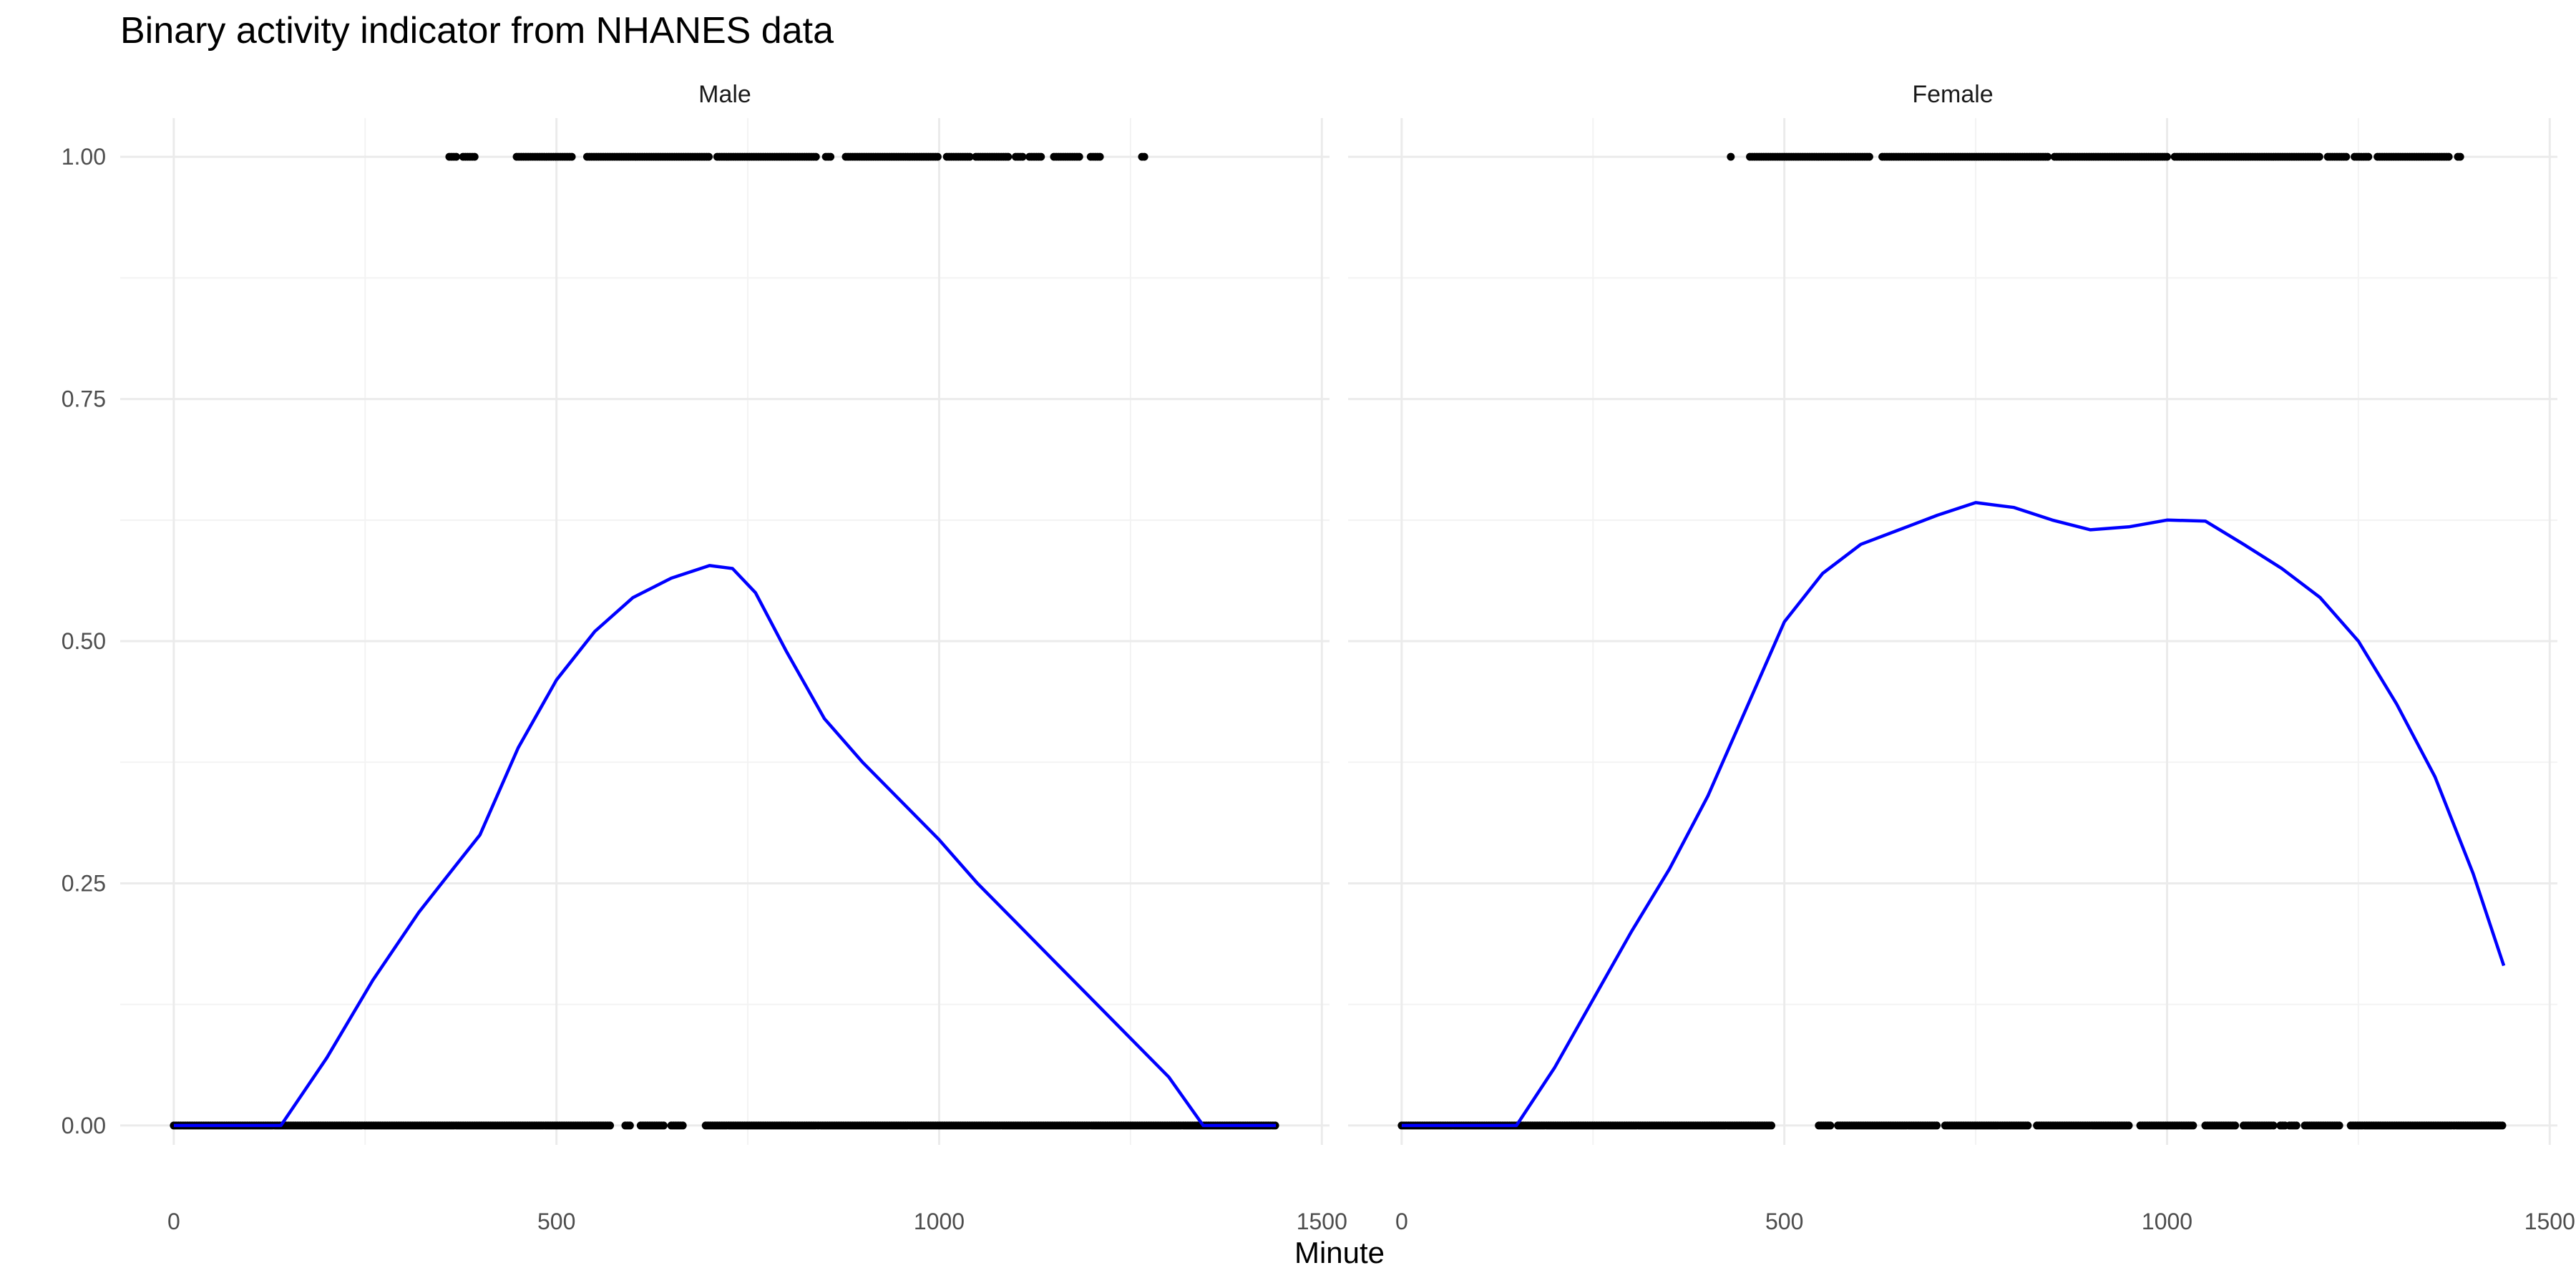 This screenshot has width=2576, height=1288. Describe the element at coordinates (84, 1125) in the screenshot. I see `y-tick-label: 0.00` at that location.